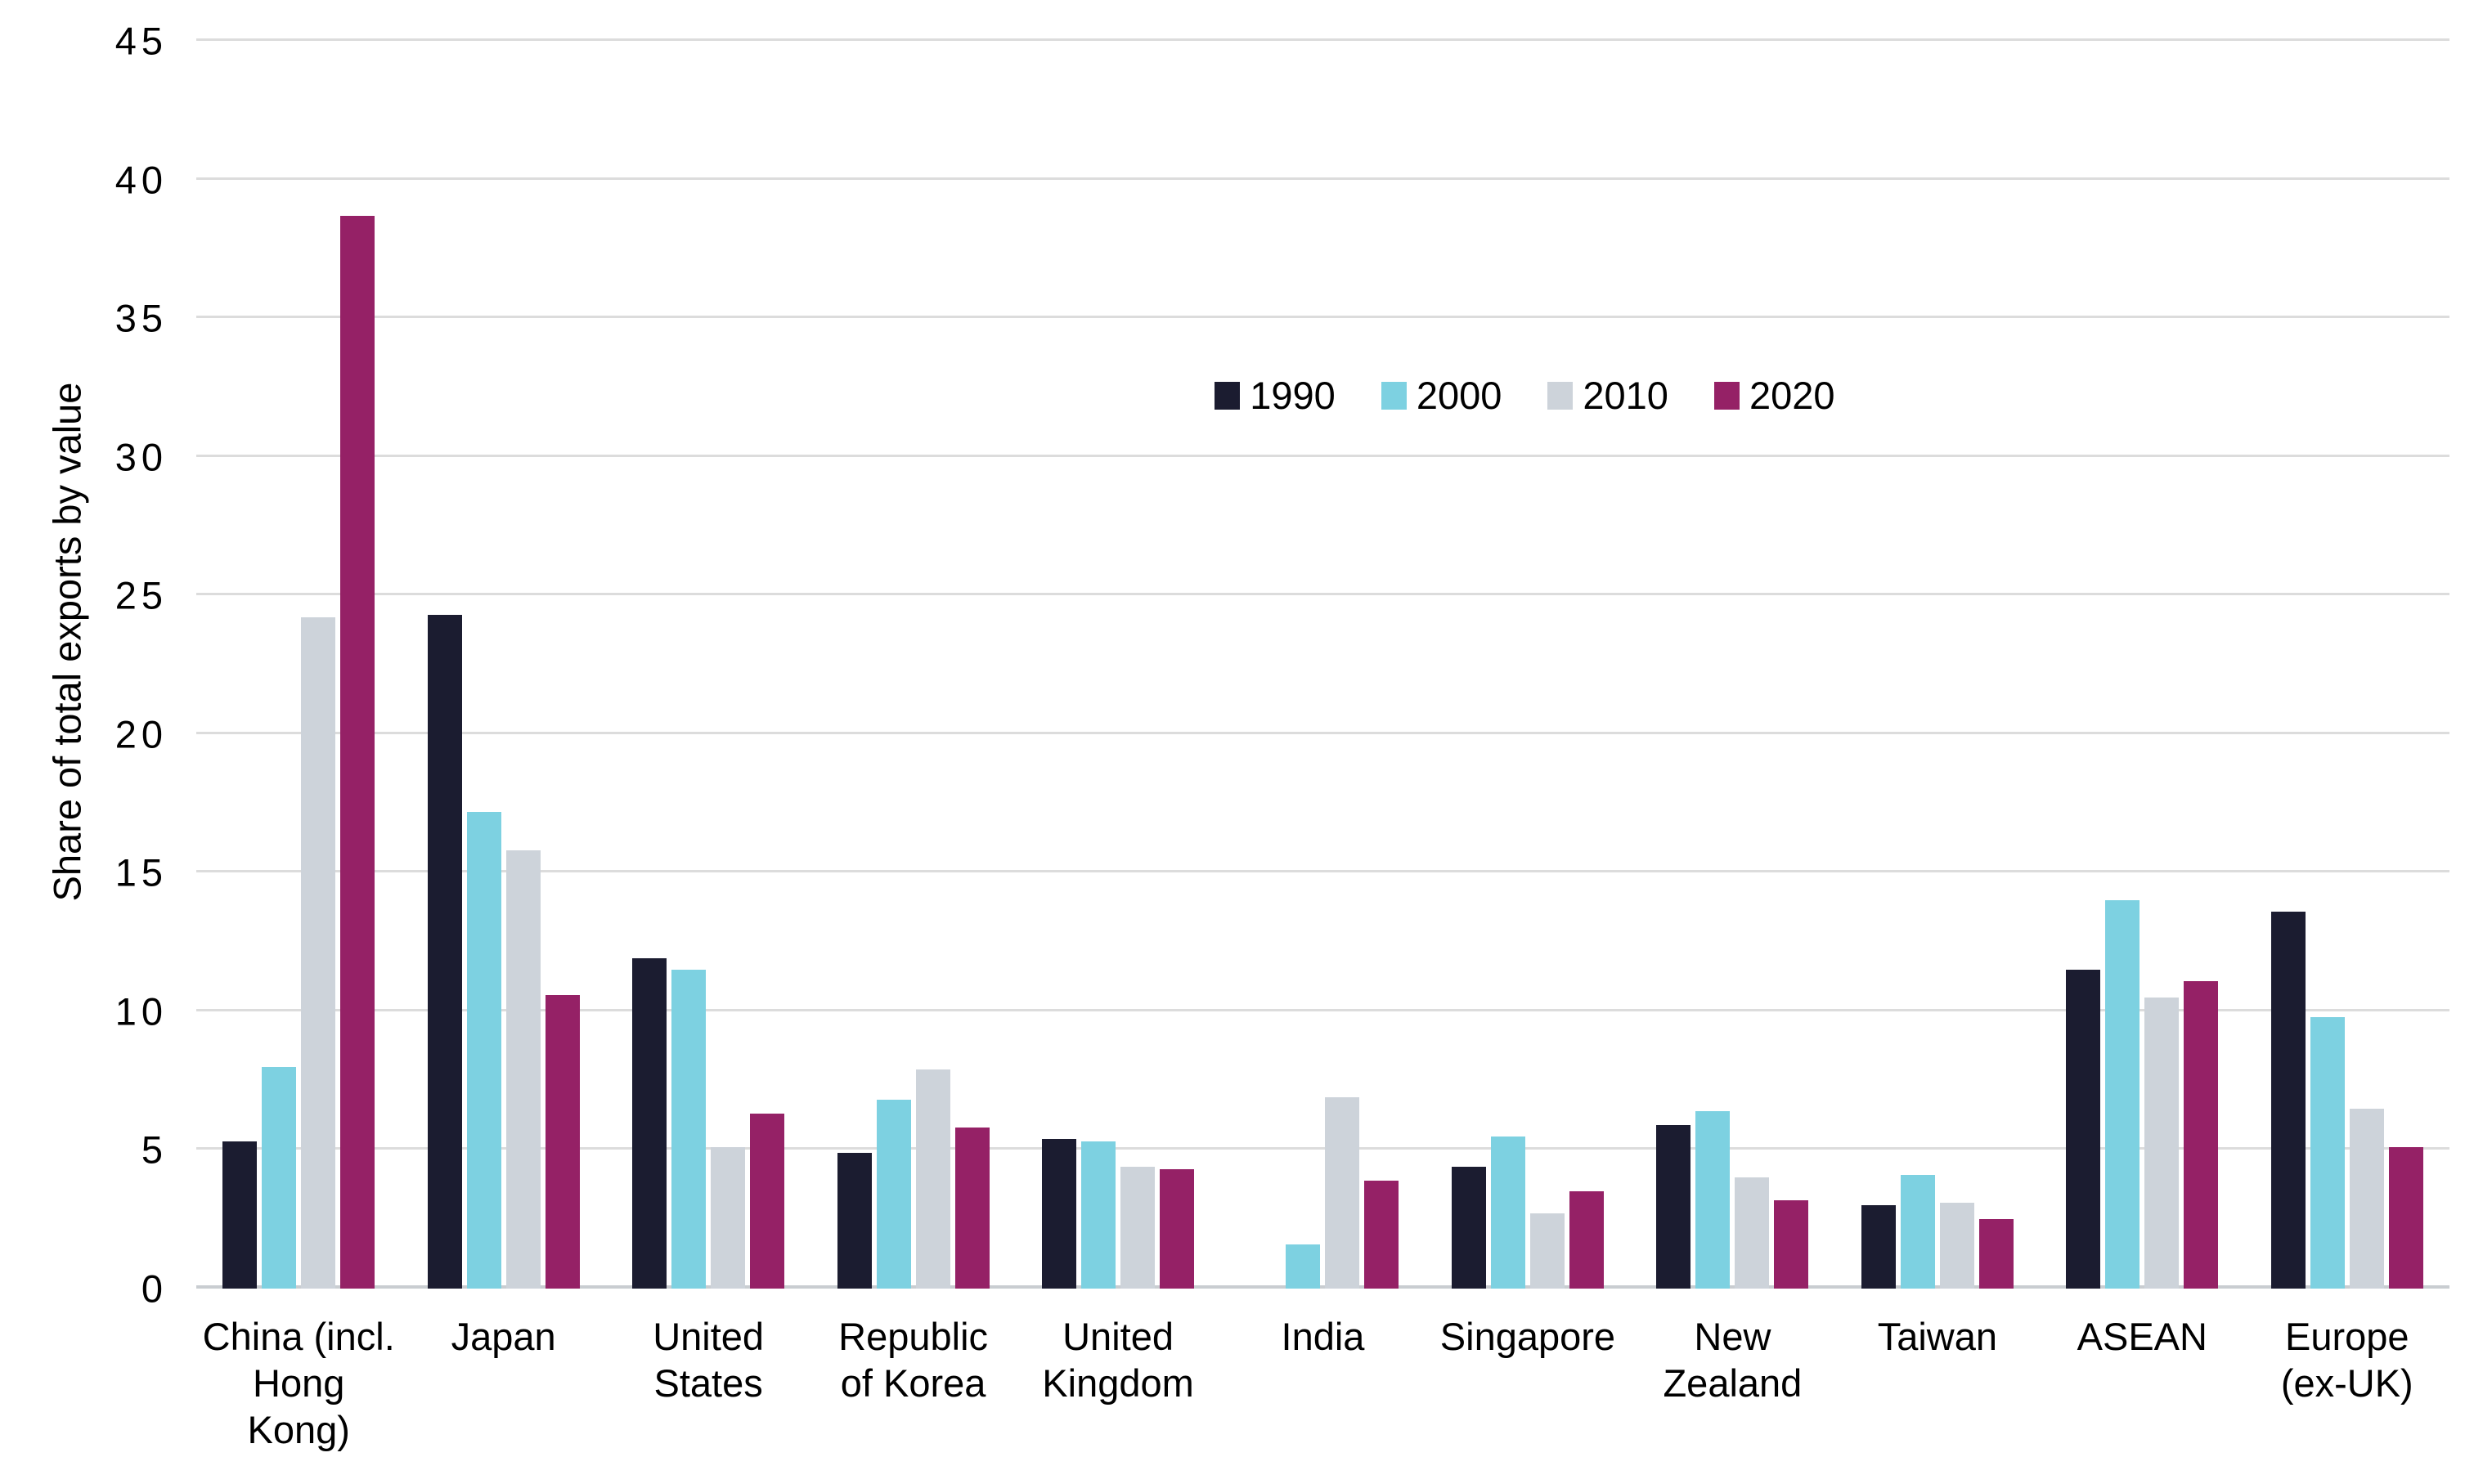  Describe the element at coordinates (708, 1383) in the screenshot. I see `x-category-label-line: States` at that location.